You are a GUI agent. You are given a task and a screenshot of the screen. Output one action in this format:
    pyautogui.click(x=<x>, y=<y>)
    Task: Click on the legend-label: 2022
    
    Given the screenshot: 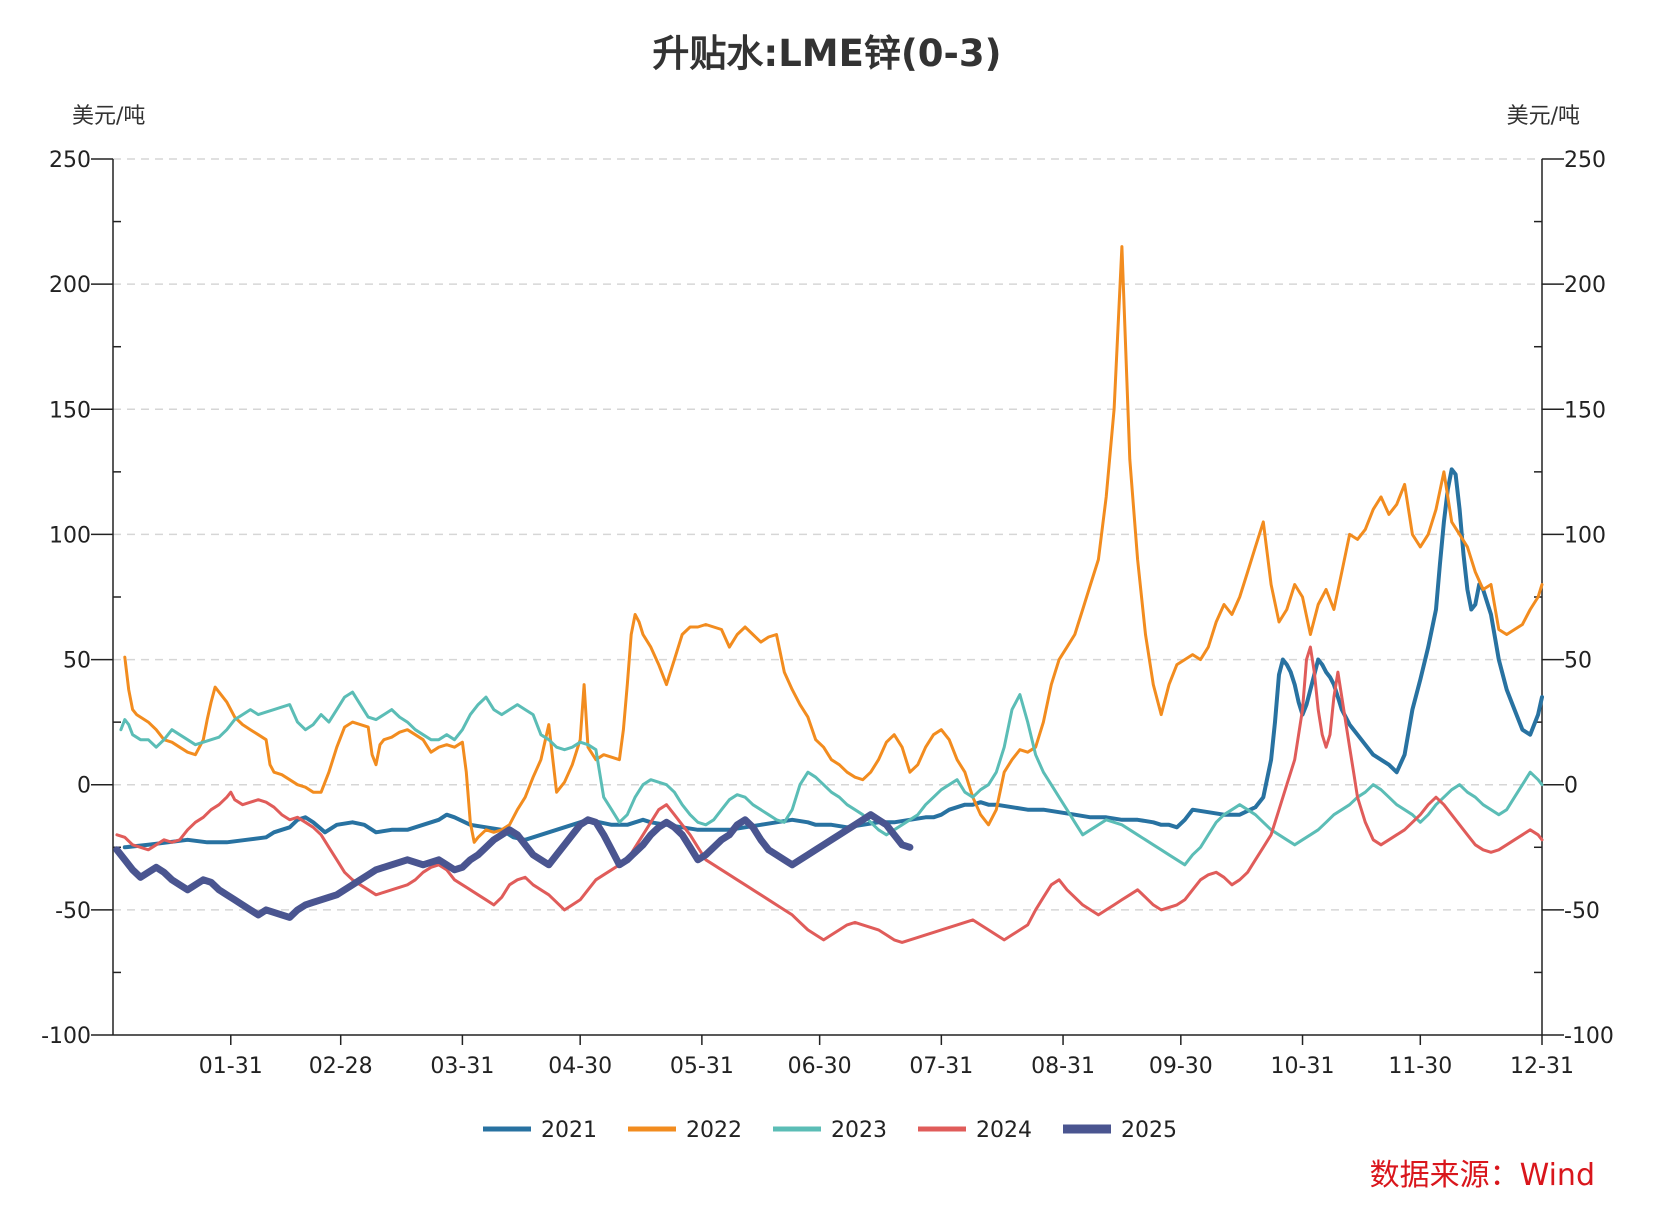 What is the action you would take?
    pyautogui.click(x=714, y=1130)
    